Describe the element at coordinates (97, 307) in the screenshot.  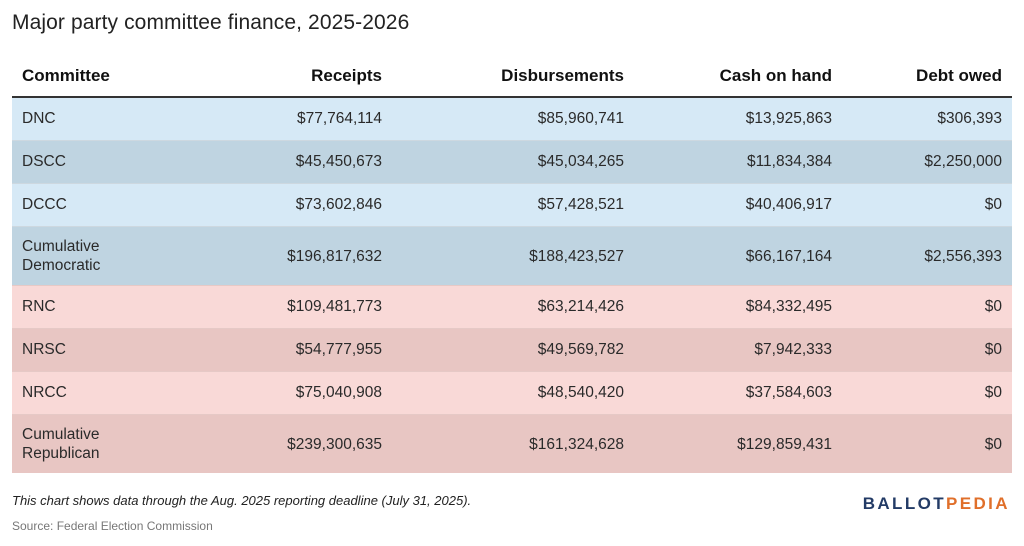
I see `cell-committee: RNC` at that location.